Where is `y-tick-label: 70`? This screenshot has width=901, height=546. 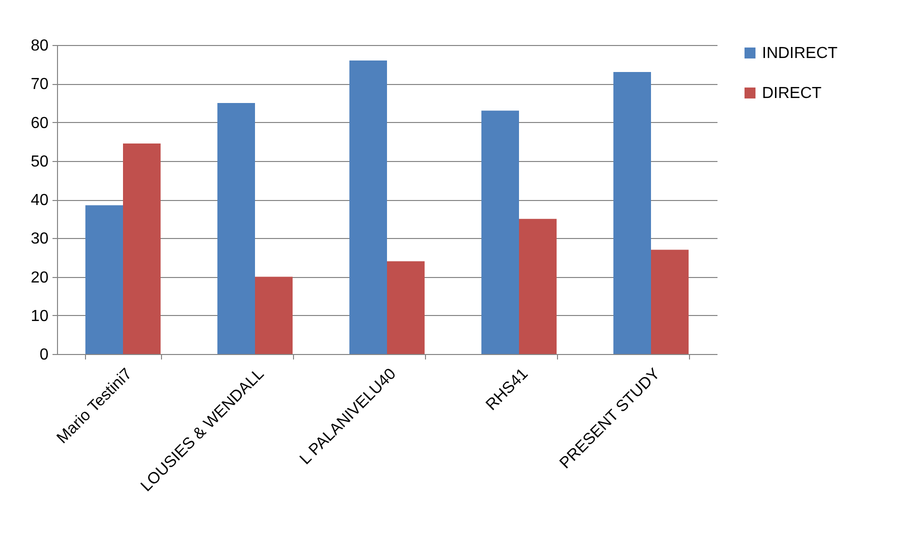
y-tick-label: 70 is located at coordinates (39, 85).